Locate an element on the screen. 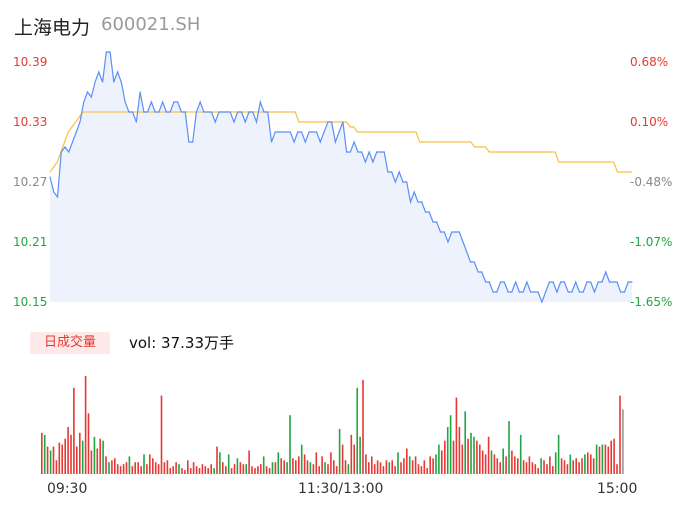  percent-tick-1: 0.10% is located at coordinates (649, 122).